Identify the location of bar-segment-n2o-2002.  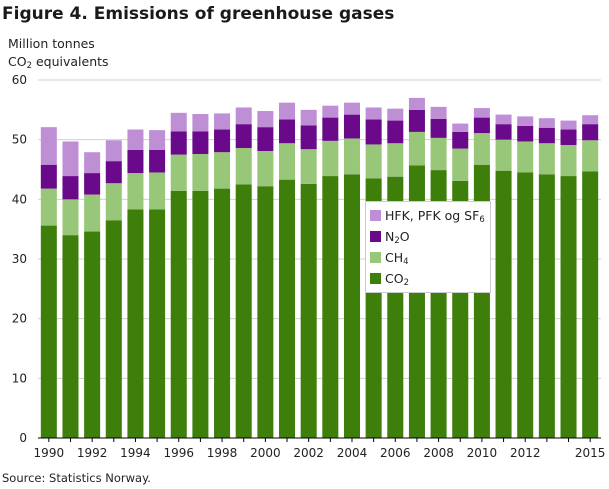
(308, 137).